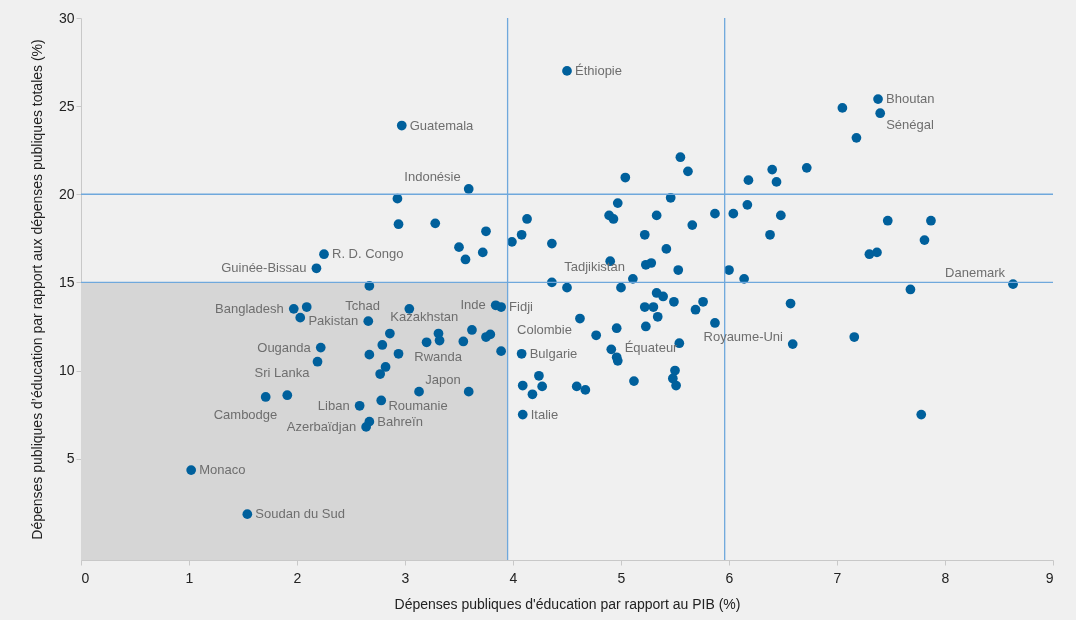 This screenshot has width=1076, height=620. I want to click on x-tick-label: 4, so click(513, 577).